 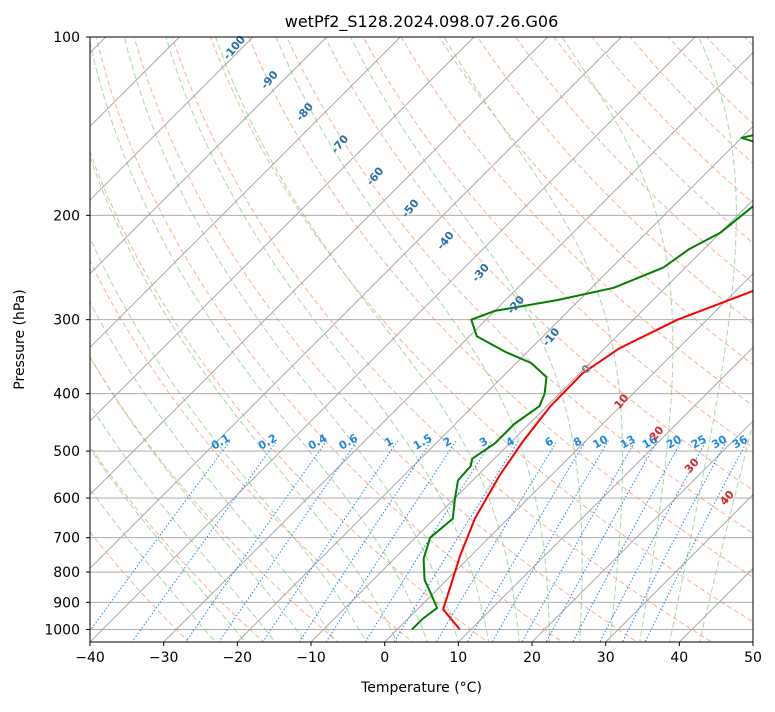 I want to click on y-tick-label: 1000, so click(x=62, y=630).